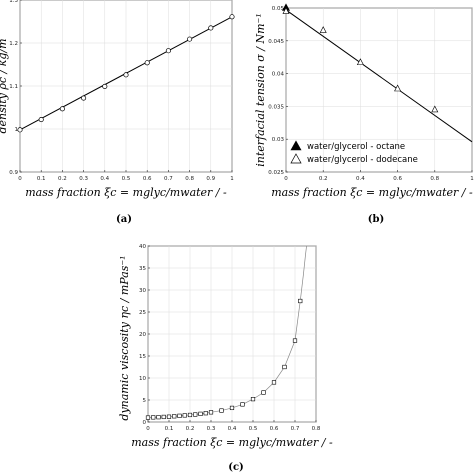 This screenshot has height=474, width=474. What do you see at coordinates (13, 173) in the screenshot?
I see `y-tick-label: 0.9` at bounding box center [13, 173].